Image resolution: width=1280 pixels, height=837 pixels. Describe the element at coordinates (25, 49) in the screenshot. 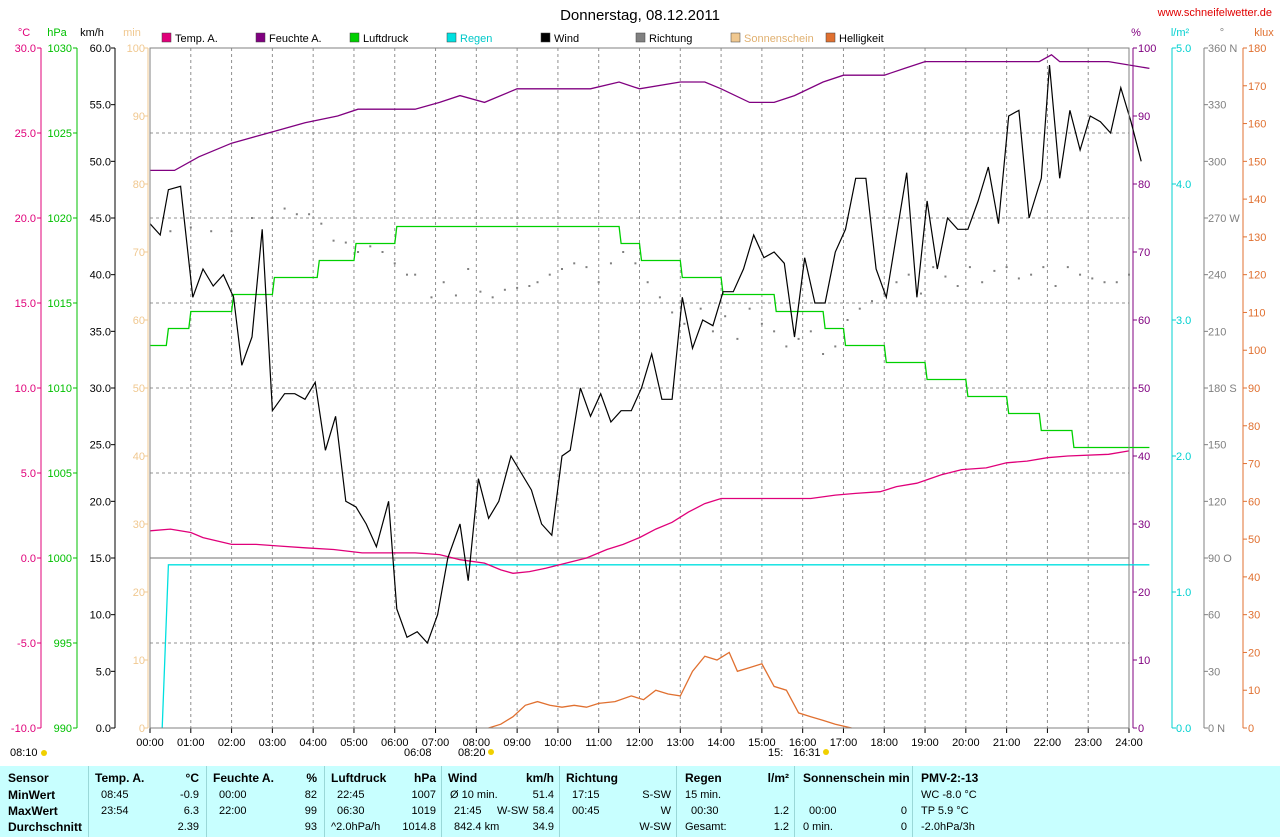

I see `temp-tick-label: 30.0` at that location.